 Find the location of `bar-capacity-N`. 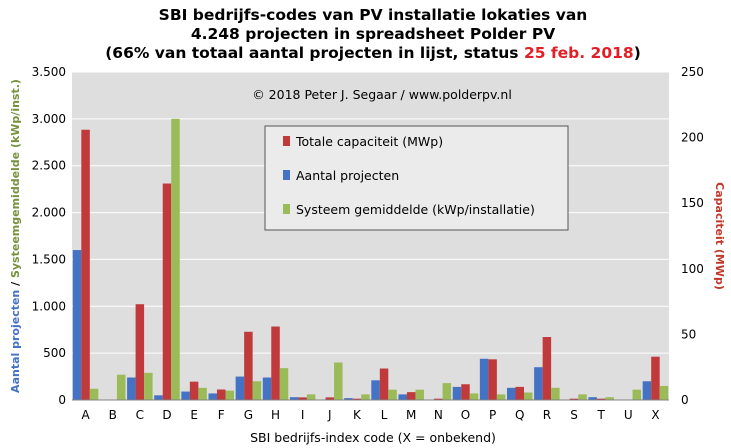

bar-capacity-N is located at coordinates (438, 399).